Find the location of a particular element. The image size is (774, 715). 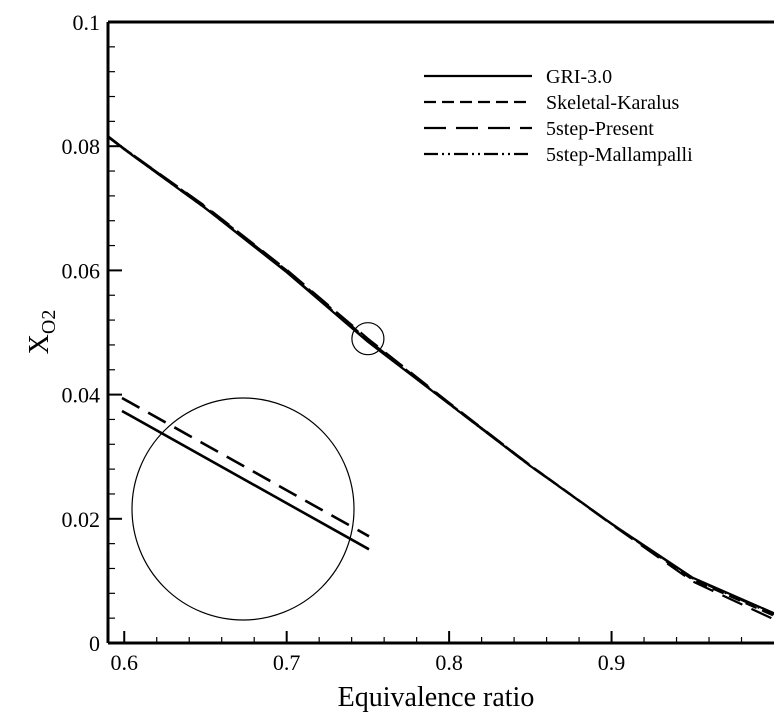

y-tick-label: 0.08 is located at coordinates (81, 146).